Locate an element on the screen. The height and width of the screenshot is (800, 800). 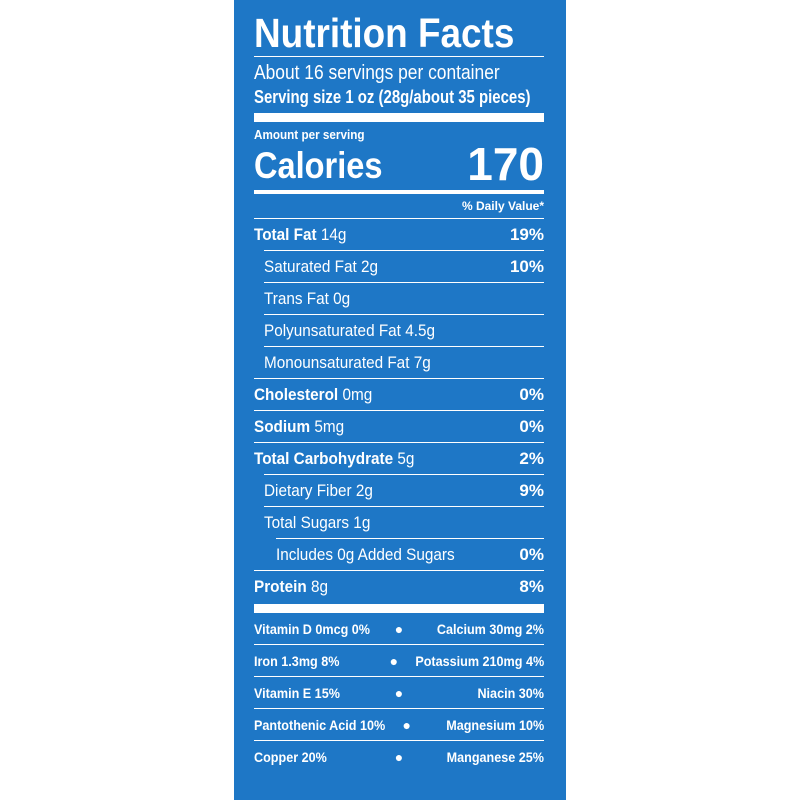
daily-value-header: % Daily Value* is located at coordinates (502, 206).